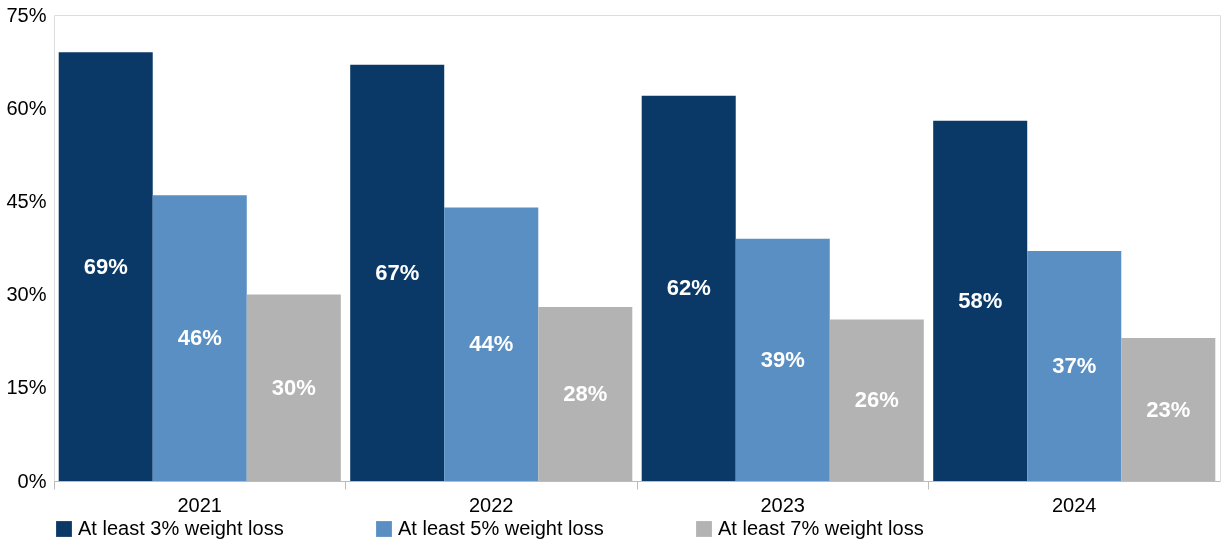 The image size is (1225, 544). What do you see at coordinates (782, 504) in the screenshot?
I see `x-tick-label: 2023` at bounding box center [782, 504].